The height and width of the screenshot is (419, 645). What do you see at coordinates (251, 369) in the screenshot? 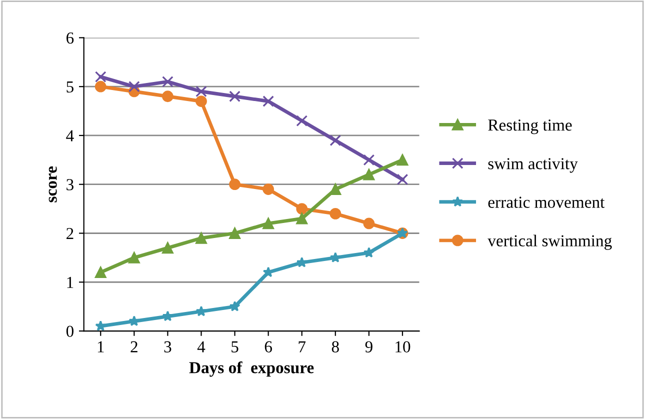
I see `x-axis-title: Days of exposure` at bounding box center [251, 369].